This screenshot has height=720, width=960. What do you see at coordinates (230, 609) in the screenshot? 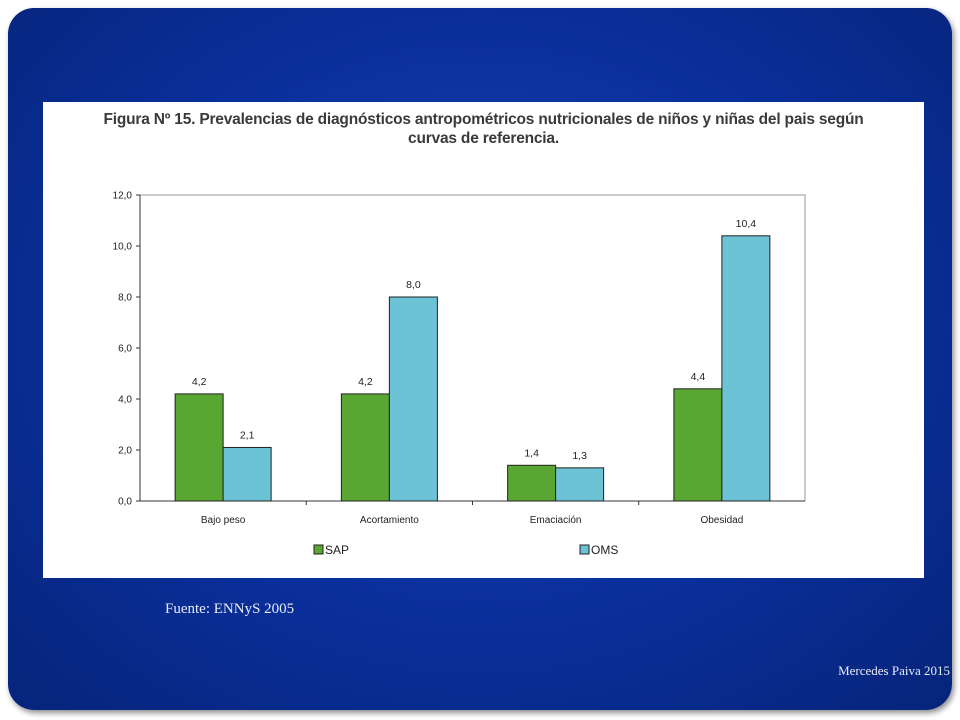
I see `source-caption: Fuente: ENNyS 2005` at bounding box center [230, 609].